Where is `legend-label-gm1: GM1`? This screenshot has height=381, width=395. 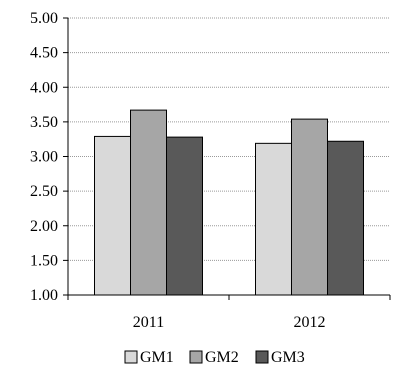 legend-label-gm1: GM1 is located at coordinates (157, 357).